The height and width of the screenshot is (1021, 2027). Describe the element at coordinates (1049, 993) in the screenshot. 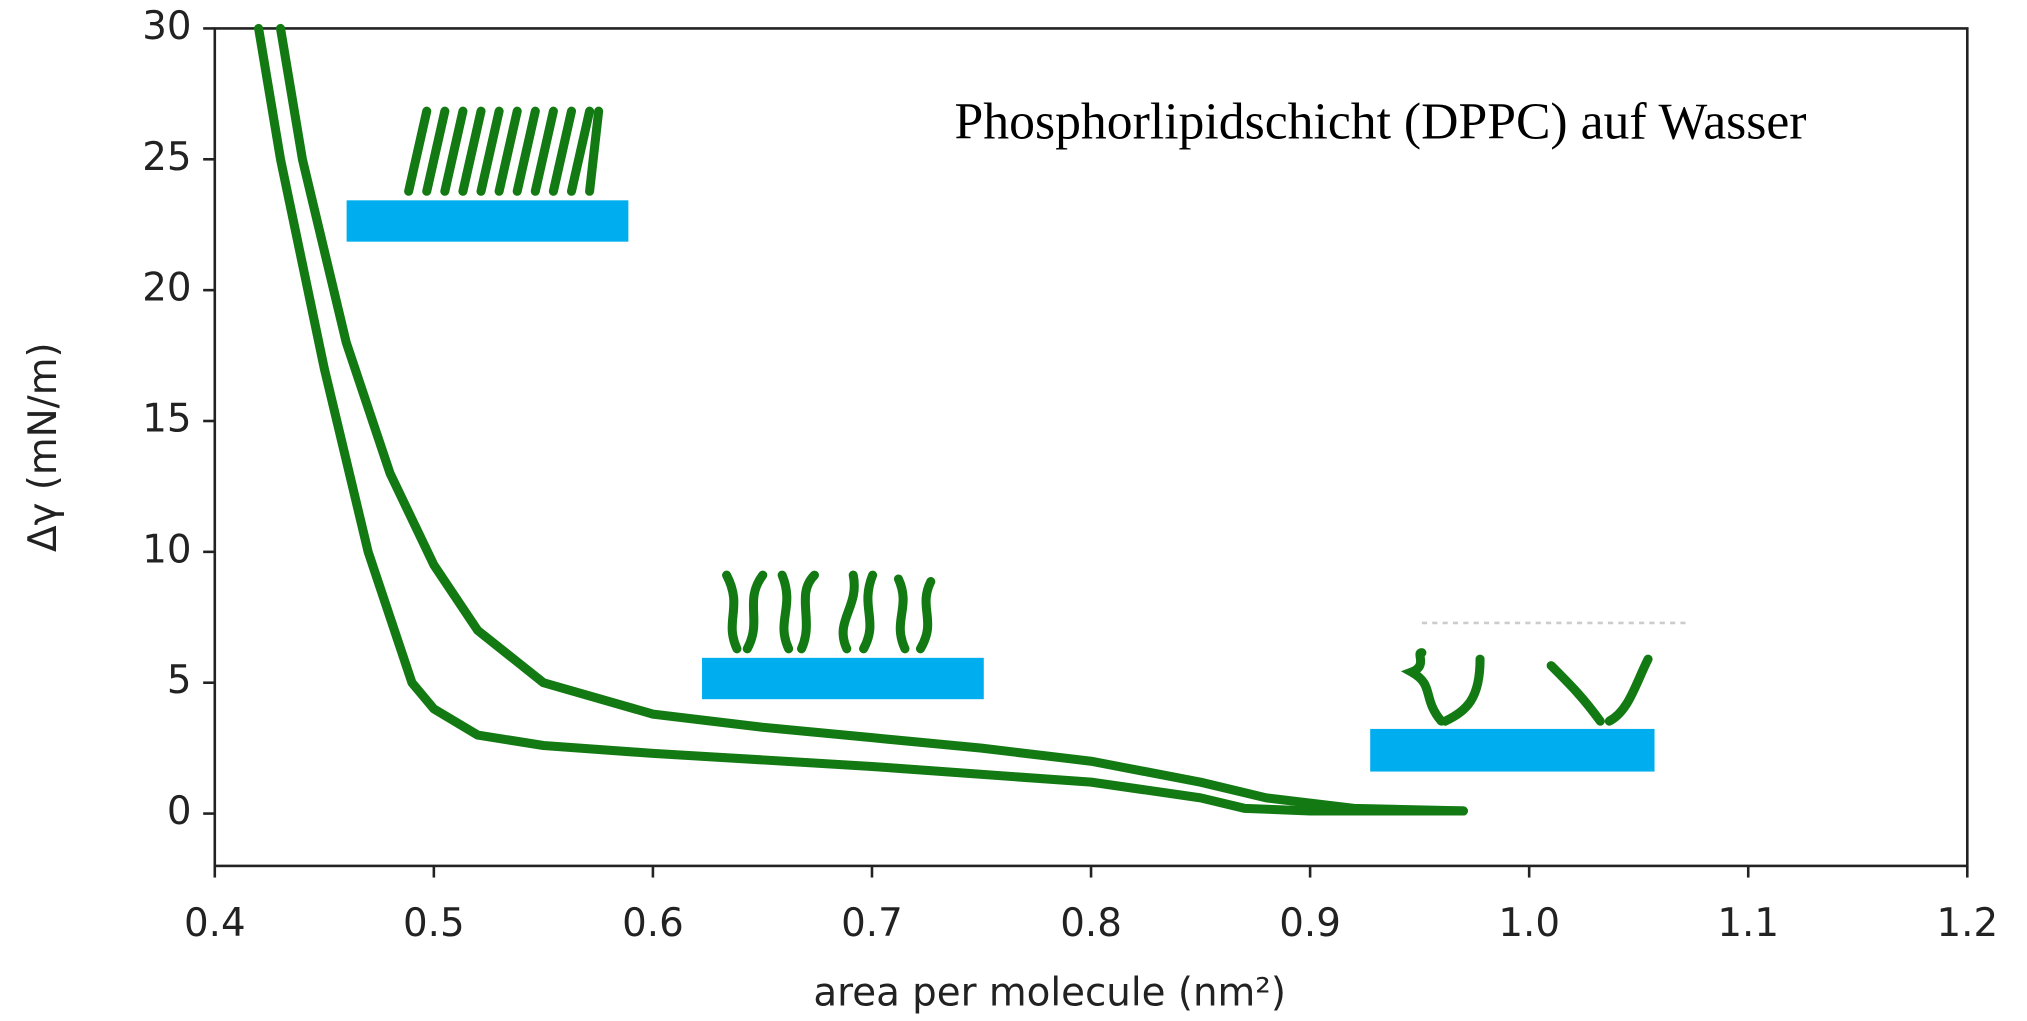

I see `x-axis-label: area per molecule (nm²)` at that location.